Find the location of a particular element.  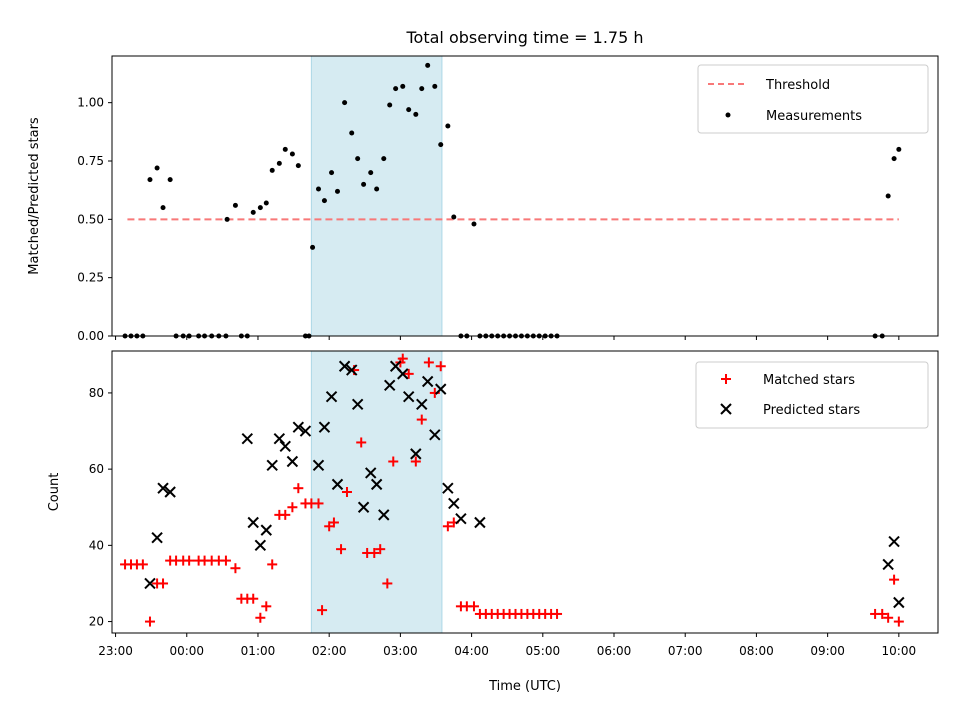

legend-predicted-swatch is located at coordinates (726, 409).